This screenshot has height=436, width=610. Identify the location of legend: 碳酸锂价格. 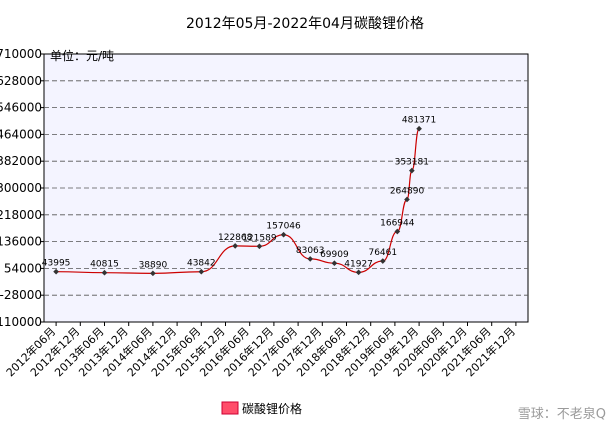
(261, 408).